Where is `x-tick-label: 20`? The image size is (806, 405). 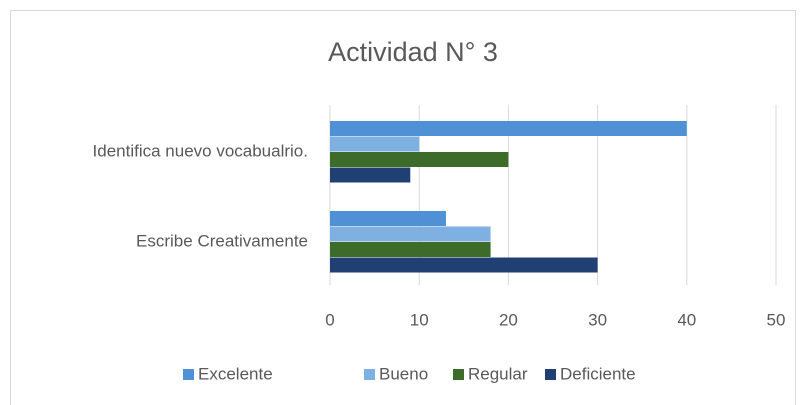
x-tick-label: 20 is located at coordinates (508, 319).